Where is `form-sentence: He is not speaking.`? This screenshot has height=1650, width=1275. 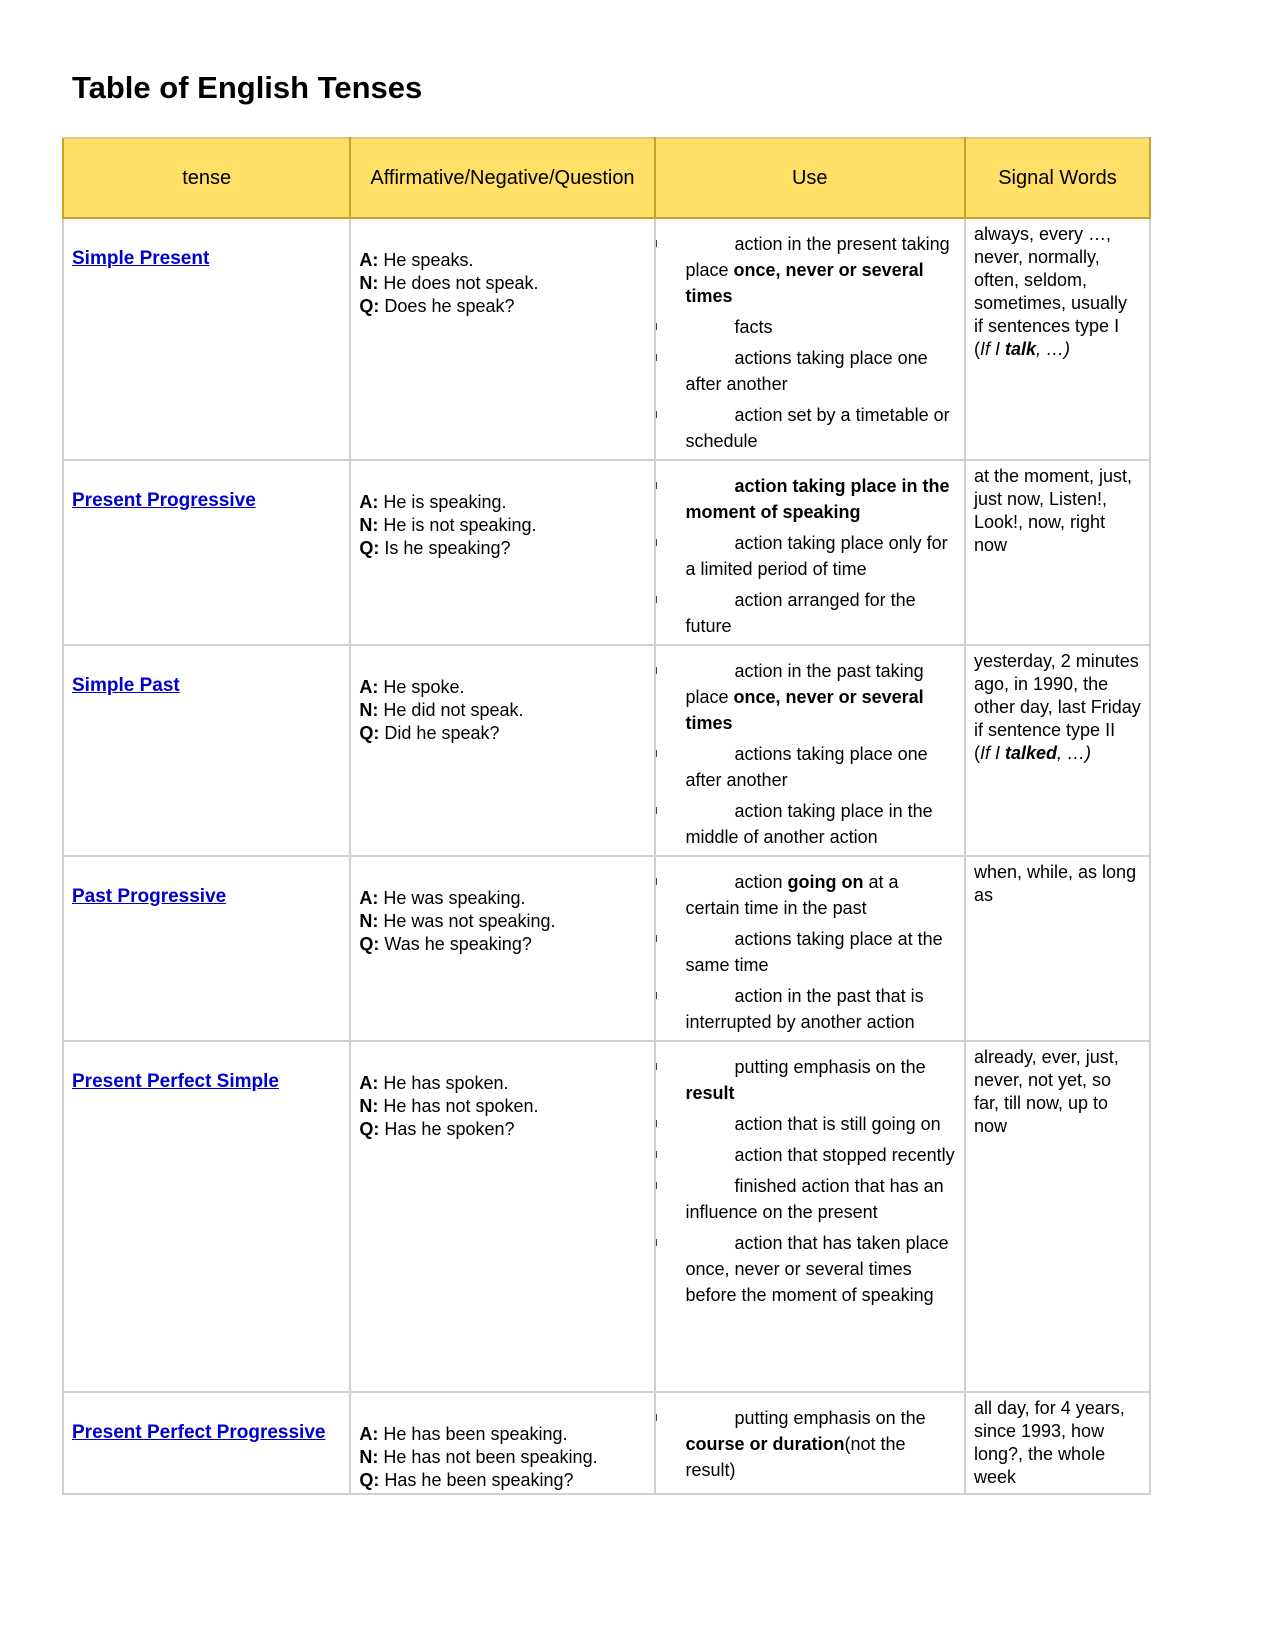
form-sentence: He is not speaking. is located at coordinates (457, 525).